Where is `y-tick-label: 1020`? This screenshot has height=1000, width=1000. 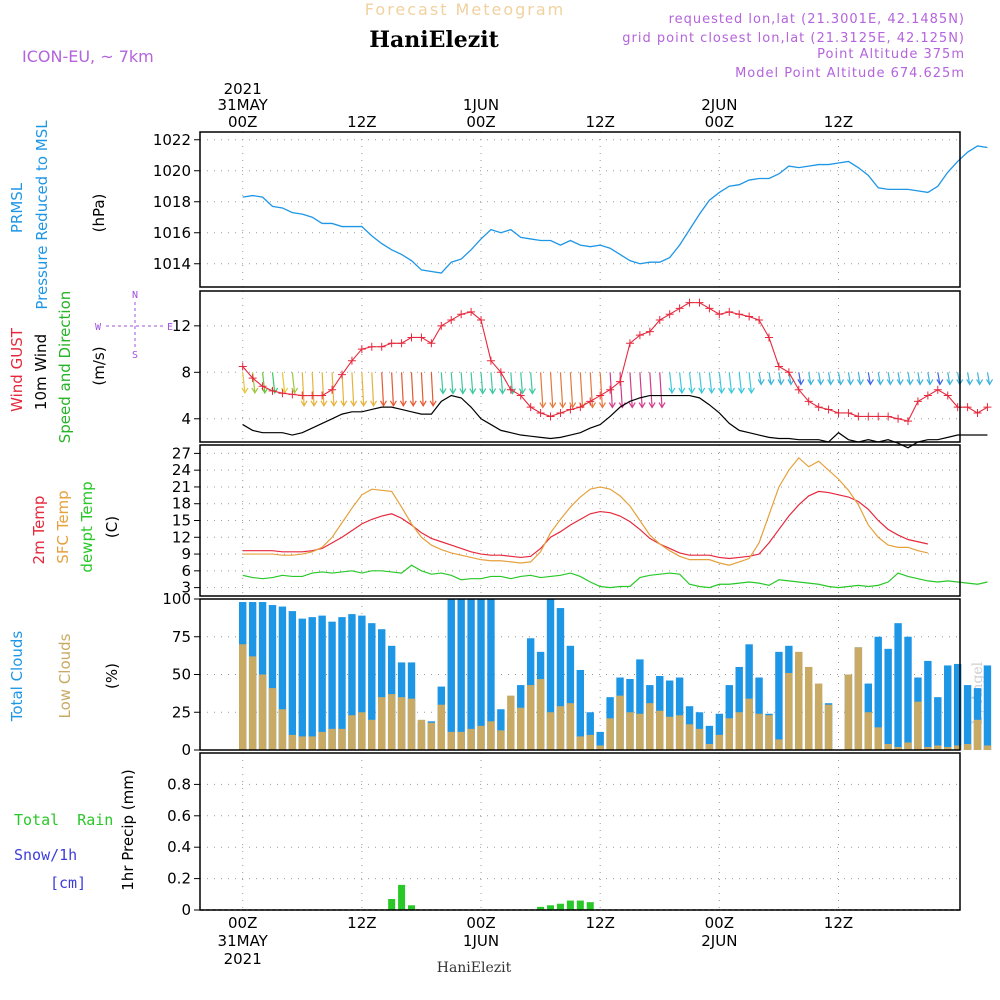
y-tick-label: 1020 is located at coordinates (172, 171).